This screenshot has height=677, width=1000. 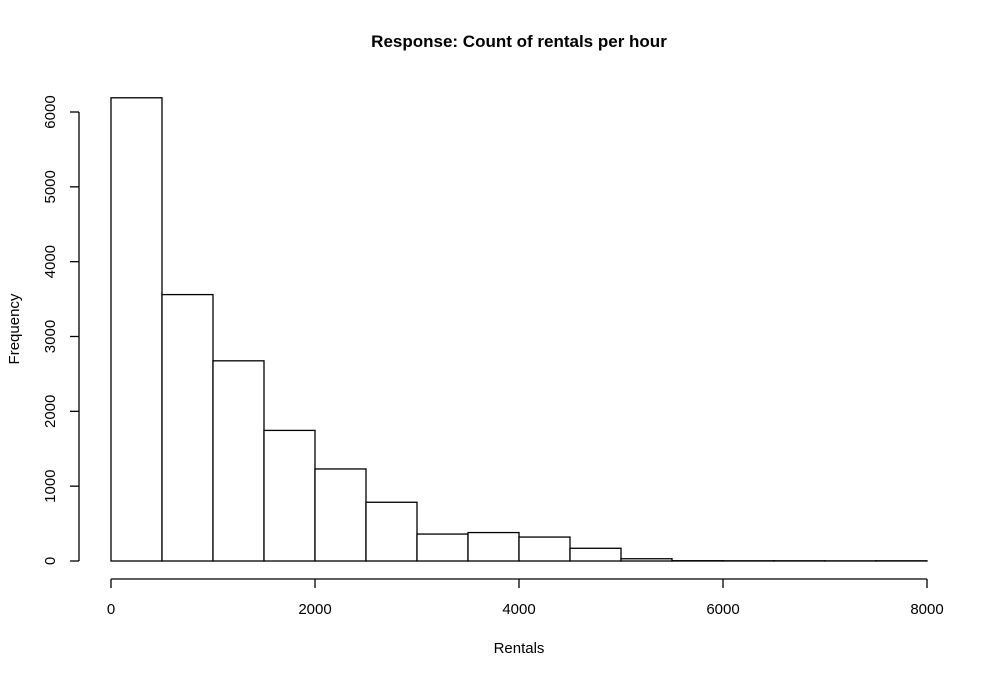 I want to click on histogram-bar-1500-2000, so click(x=289, y=495).